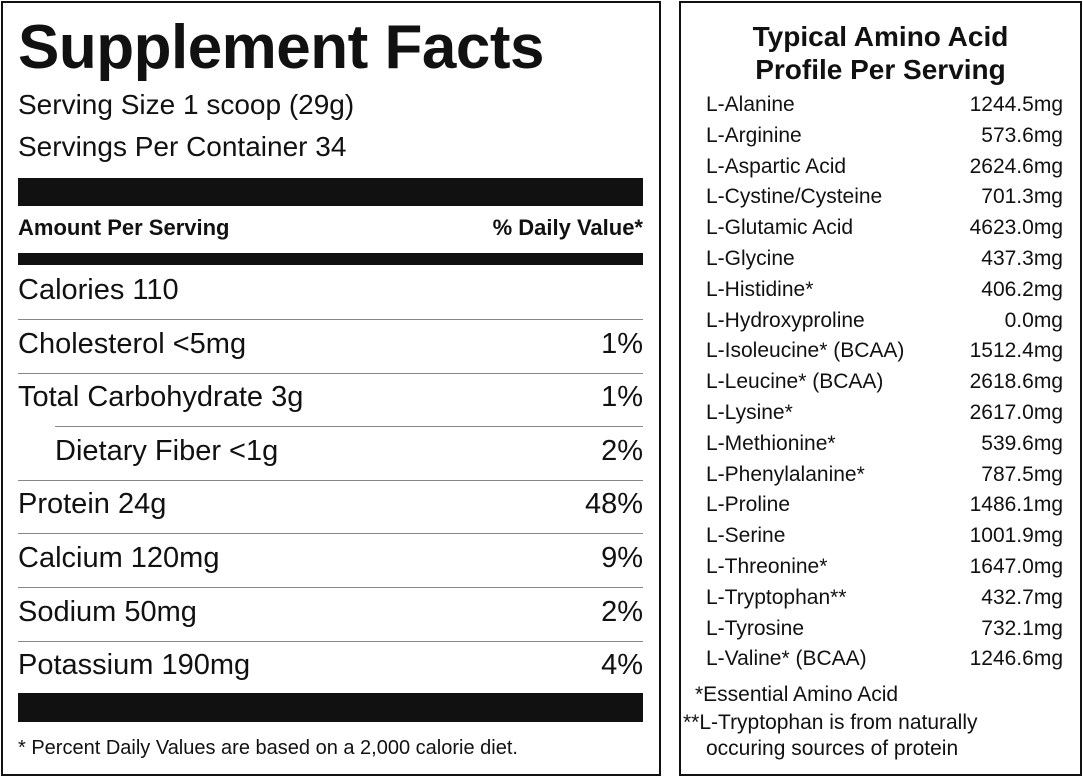 This screenshot has height=778, width=1083. I want to click on nutrient-label: Protein 24g, so click(92, 504).